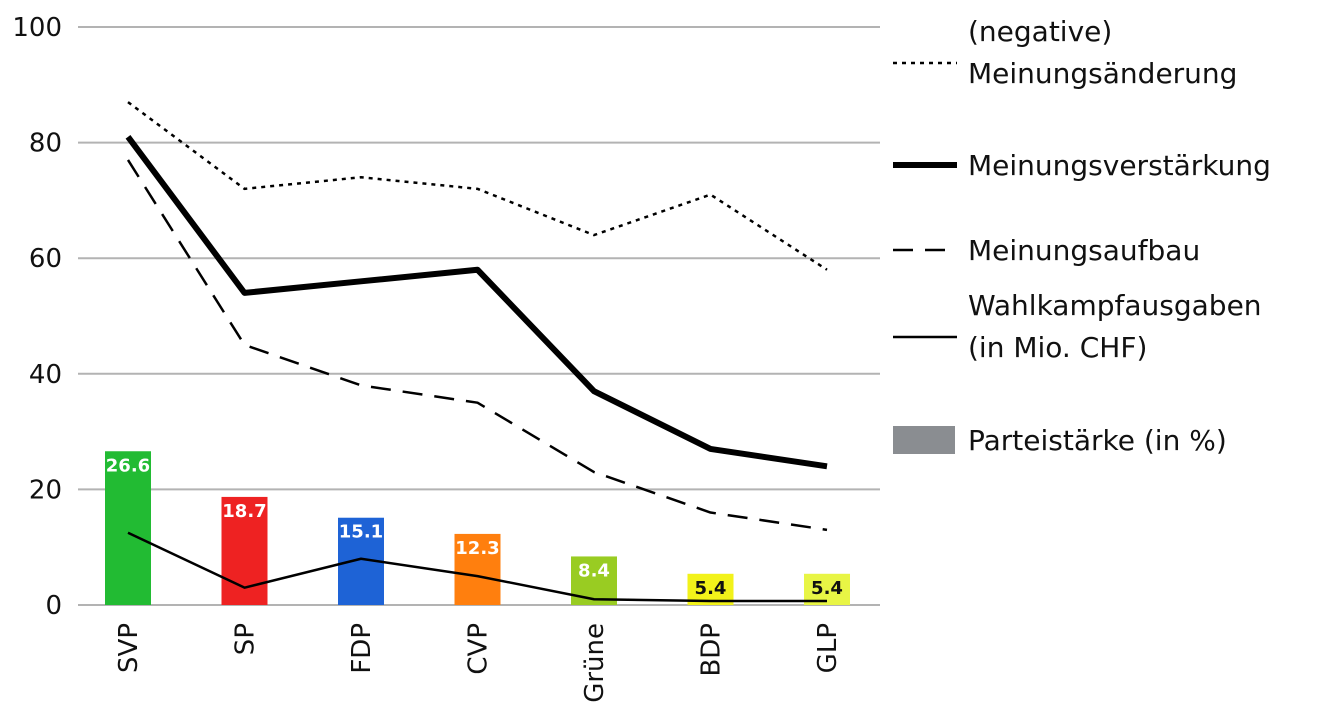  I want to click on y-axis-ticks: 0 20 40 60 80 100, so click(37, 317).